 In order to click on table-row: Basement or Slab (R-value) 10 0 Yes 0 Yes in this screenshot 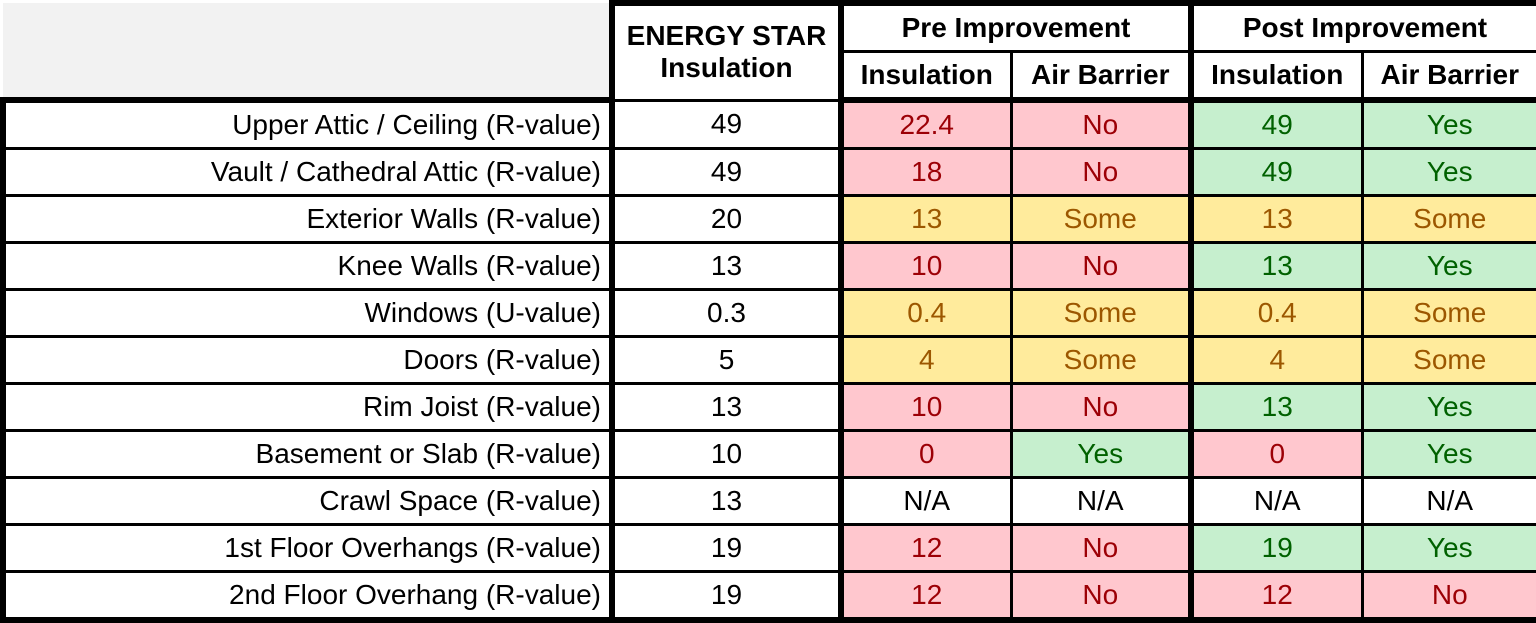, I will do `click(768, 454)`.